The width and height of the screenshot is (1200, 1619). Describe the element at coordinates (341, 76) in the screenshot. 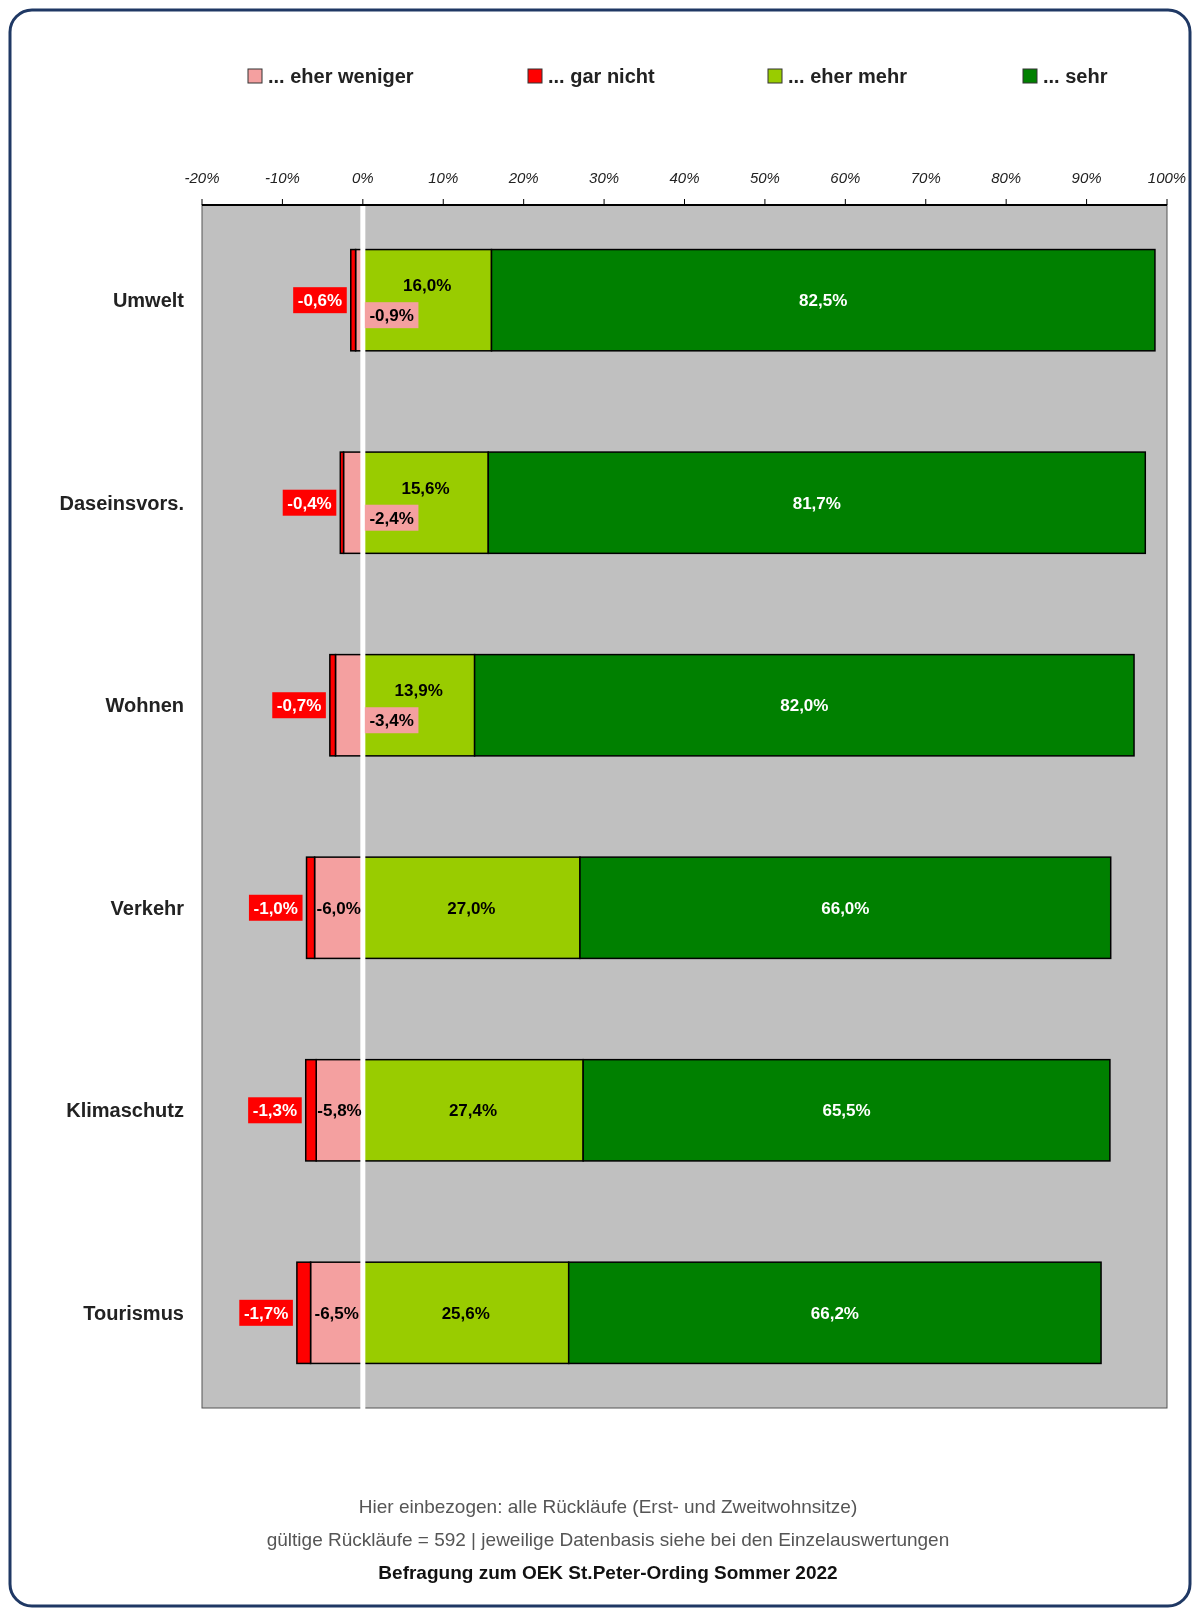

I see `legend-label: ... eher weniger` at that location.